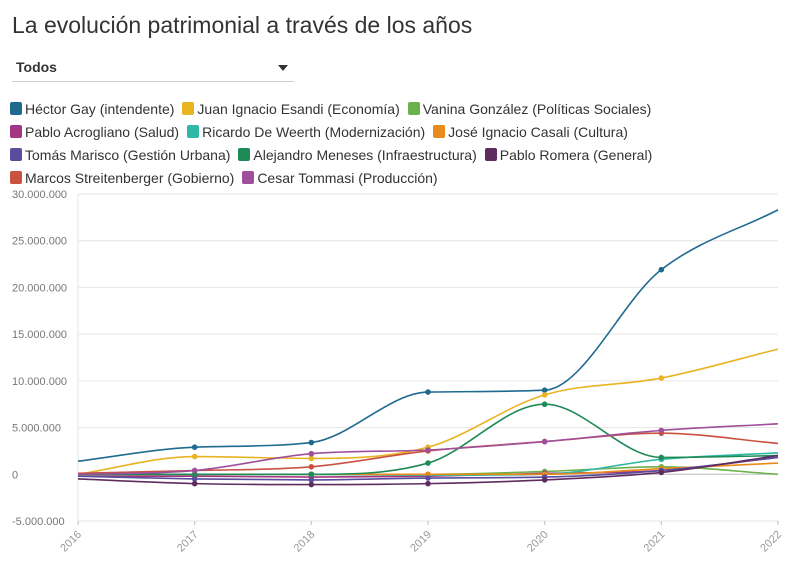  I want to click on legend-label: Alejandro Meneses (Infraestructura), so click(365, 154).